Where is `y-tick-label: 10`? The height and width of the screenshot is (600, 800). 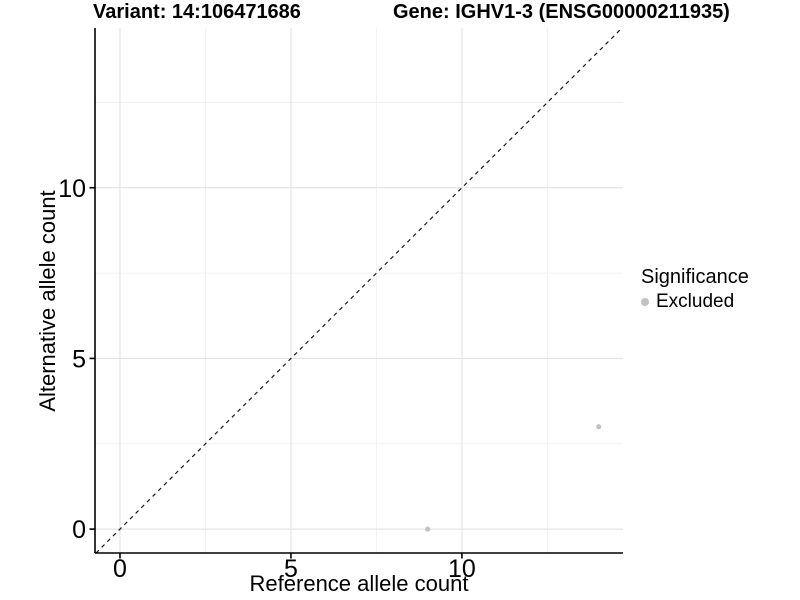
y-tick-label: 10 is located at coordinates (72, 189).